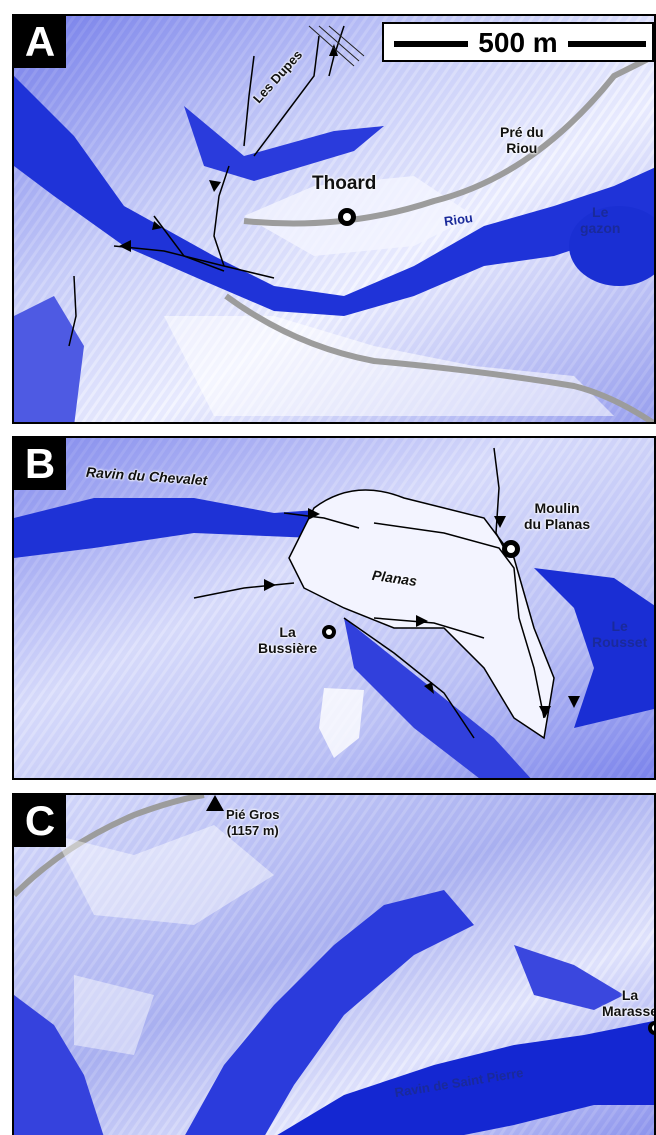 The width and height of the screenshot is (656, 1135). What do you see at coordinates (49, 359) in the screenshot?
I see `sw-slope` at bounding box center [49, 359].